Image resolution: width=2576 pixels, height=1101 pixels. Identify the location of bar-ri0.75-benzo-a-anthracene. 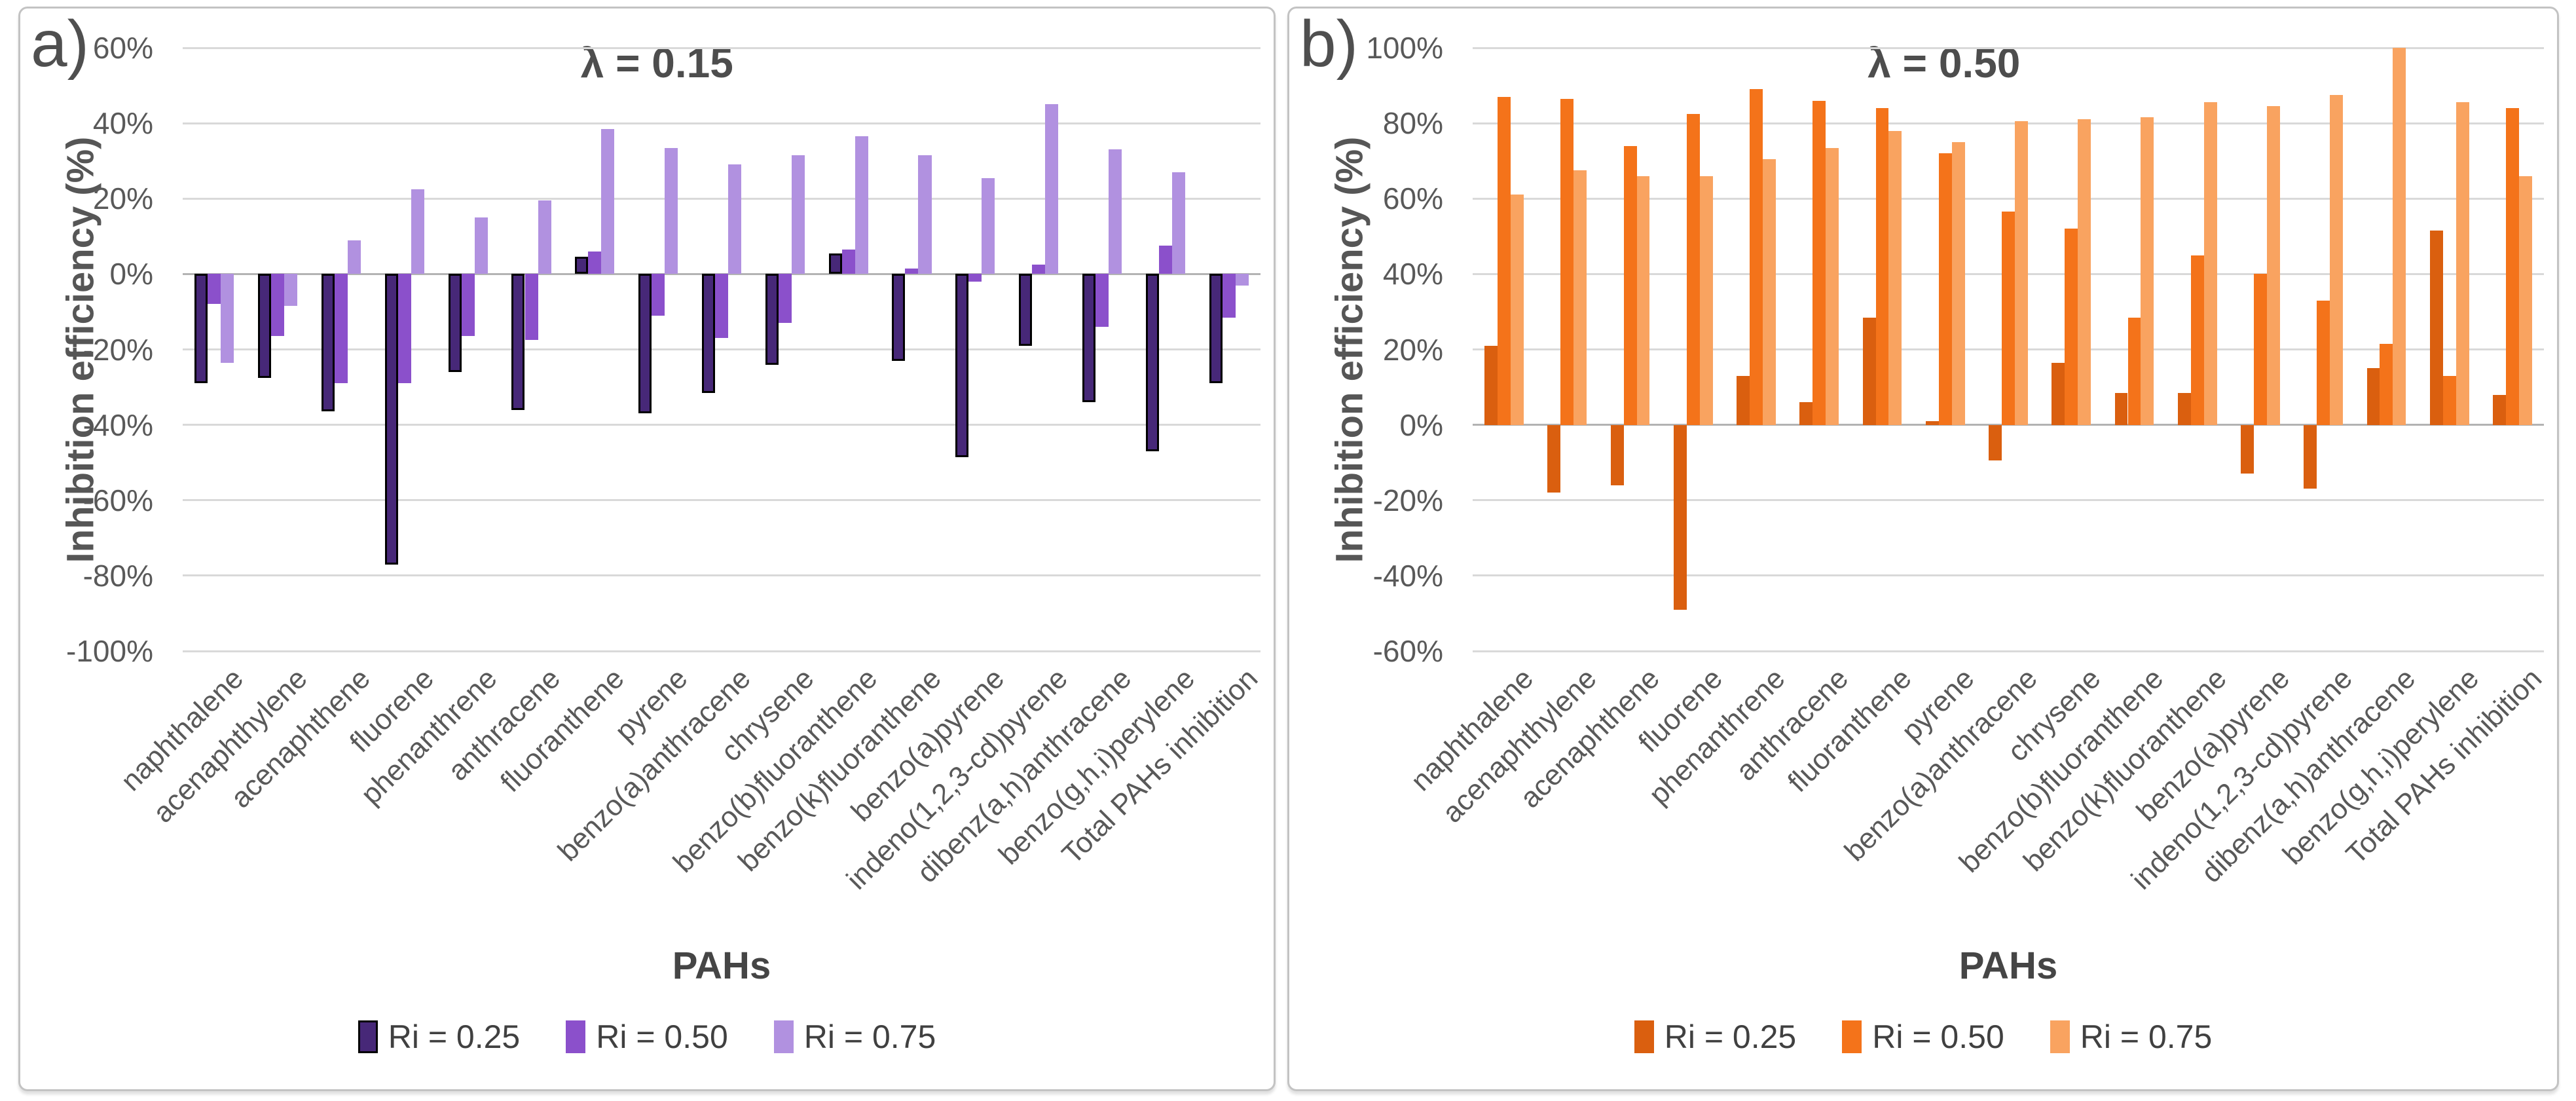
(2021, 273).